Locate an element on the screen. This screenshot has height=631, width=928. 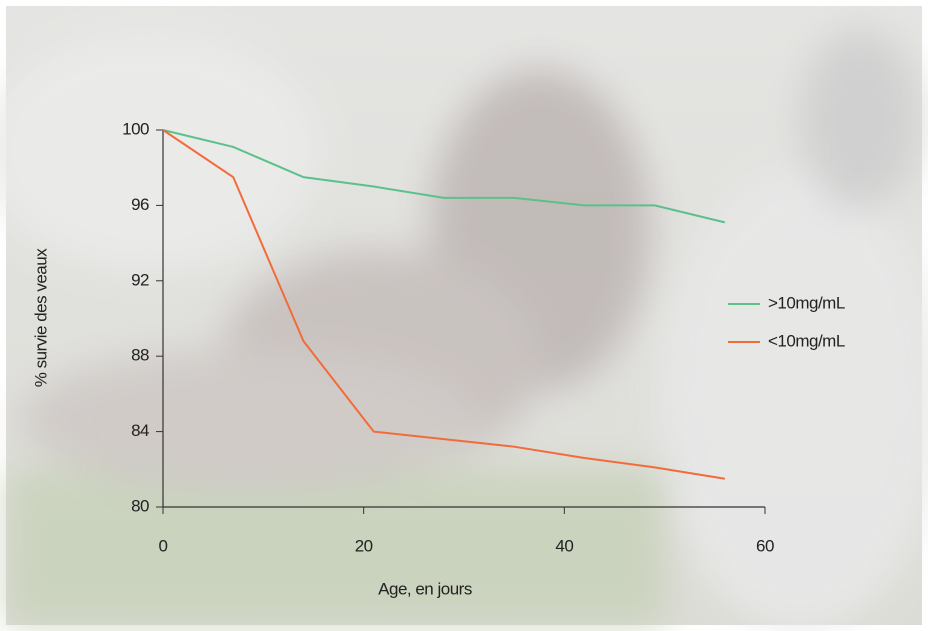
series-line is located at coordinates (444, 176).